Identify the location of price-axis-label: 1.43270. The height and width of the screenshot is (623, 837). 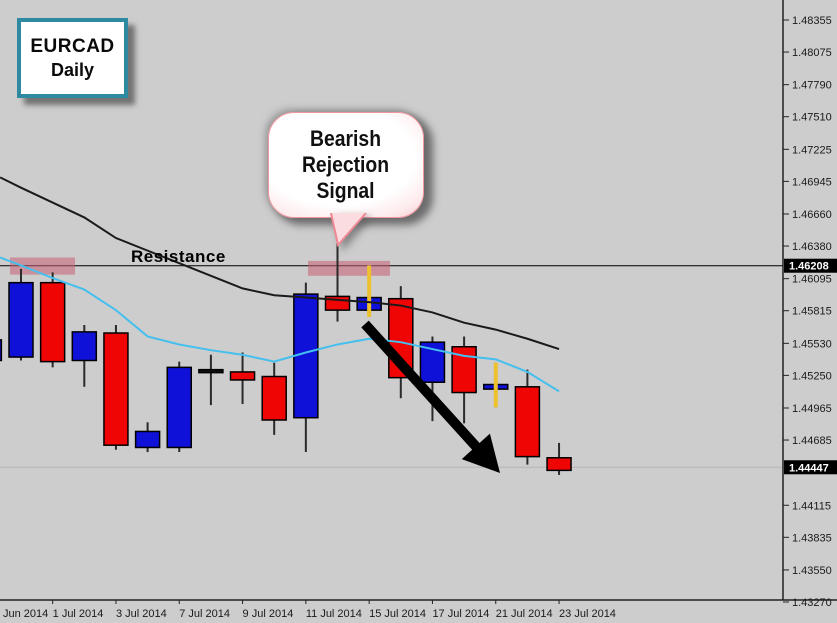
(812, 603).